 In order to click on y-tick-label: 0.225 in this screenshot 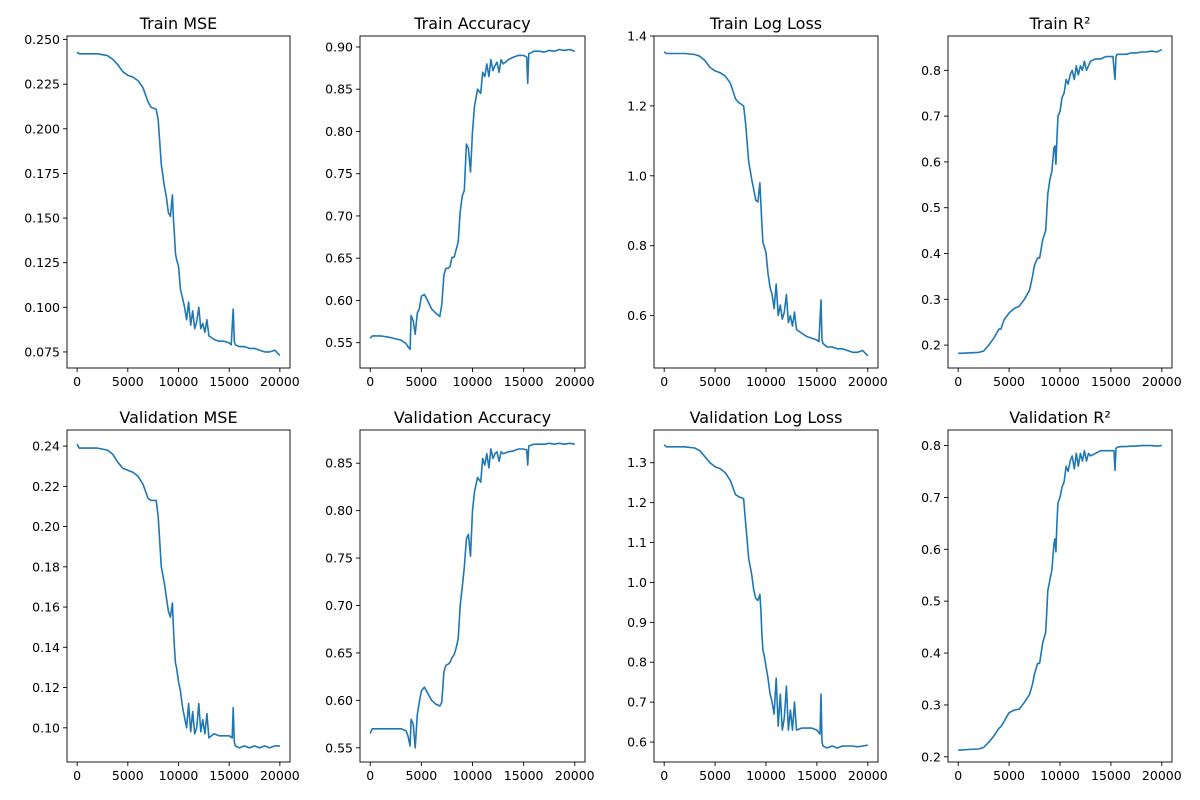, I will do `click(42, 84)`.